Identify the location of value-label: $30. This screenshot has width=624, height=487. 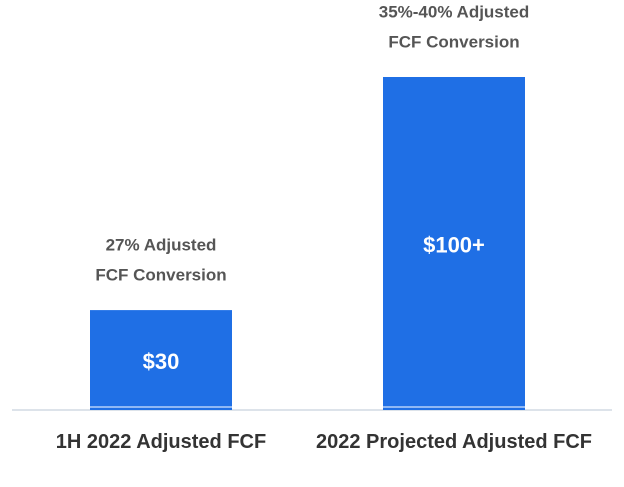
(161, 361).